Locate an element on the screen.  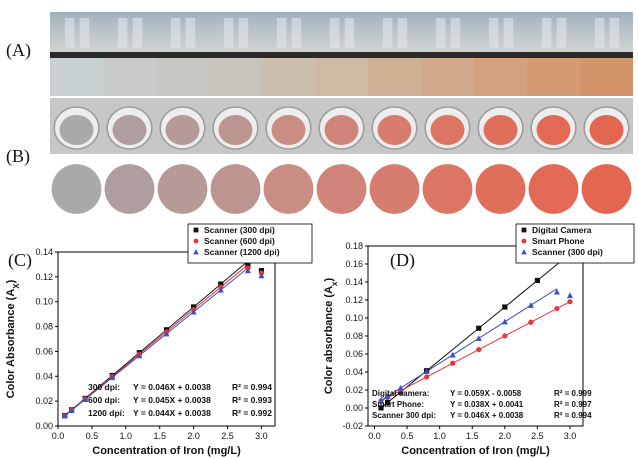
y-tick-label: -0.02 is located at coordinates (352, 426).